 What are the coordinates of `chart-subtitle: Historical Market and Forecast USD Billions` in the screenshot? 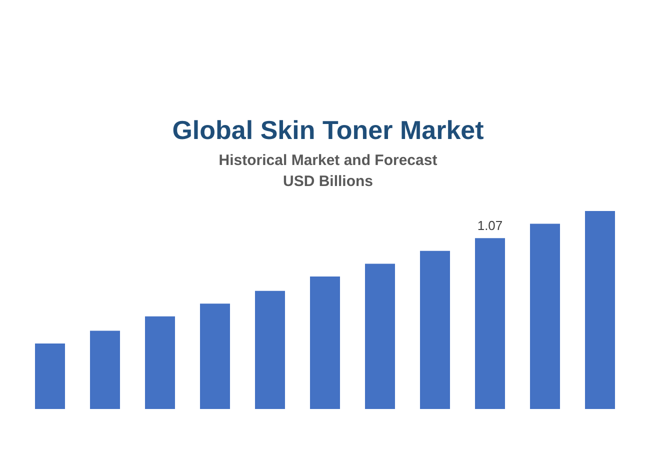 It's located at (328, 171).